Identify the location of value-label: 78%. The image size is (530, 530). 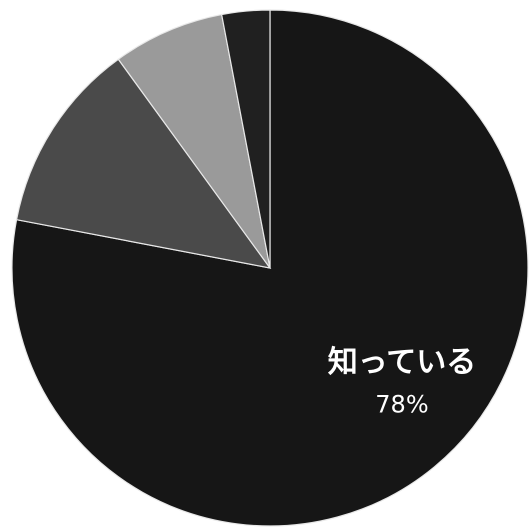
(401, 404).